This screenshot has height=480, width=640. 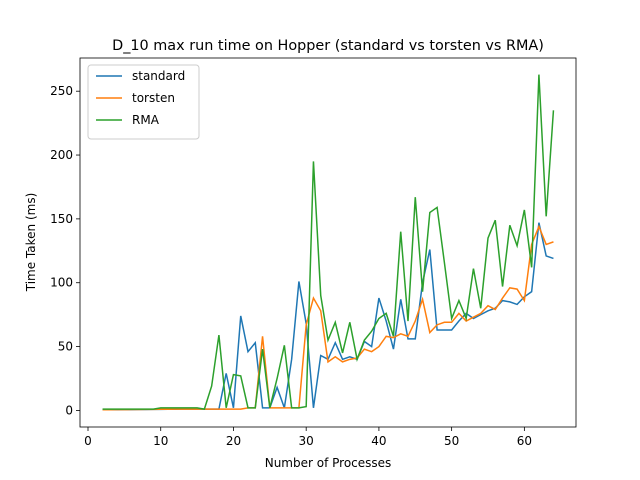 I want to click on y-tick-label: 0, so click(x=69, y=410).